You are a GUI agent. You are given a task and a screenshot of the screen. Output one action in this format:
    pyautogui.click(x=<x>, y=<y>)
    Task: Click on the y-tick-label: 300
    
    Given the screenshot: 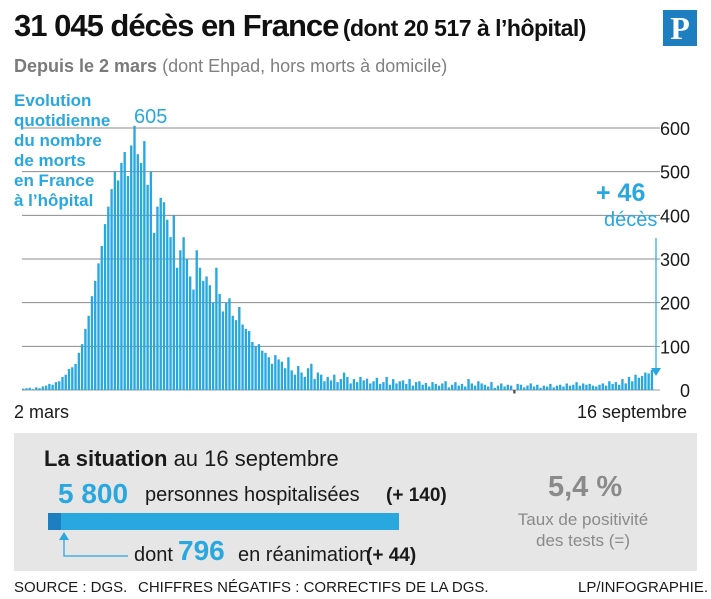 What is the action you would take?
    pyautogui.click(x=675, y=260)
    